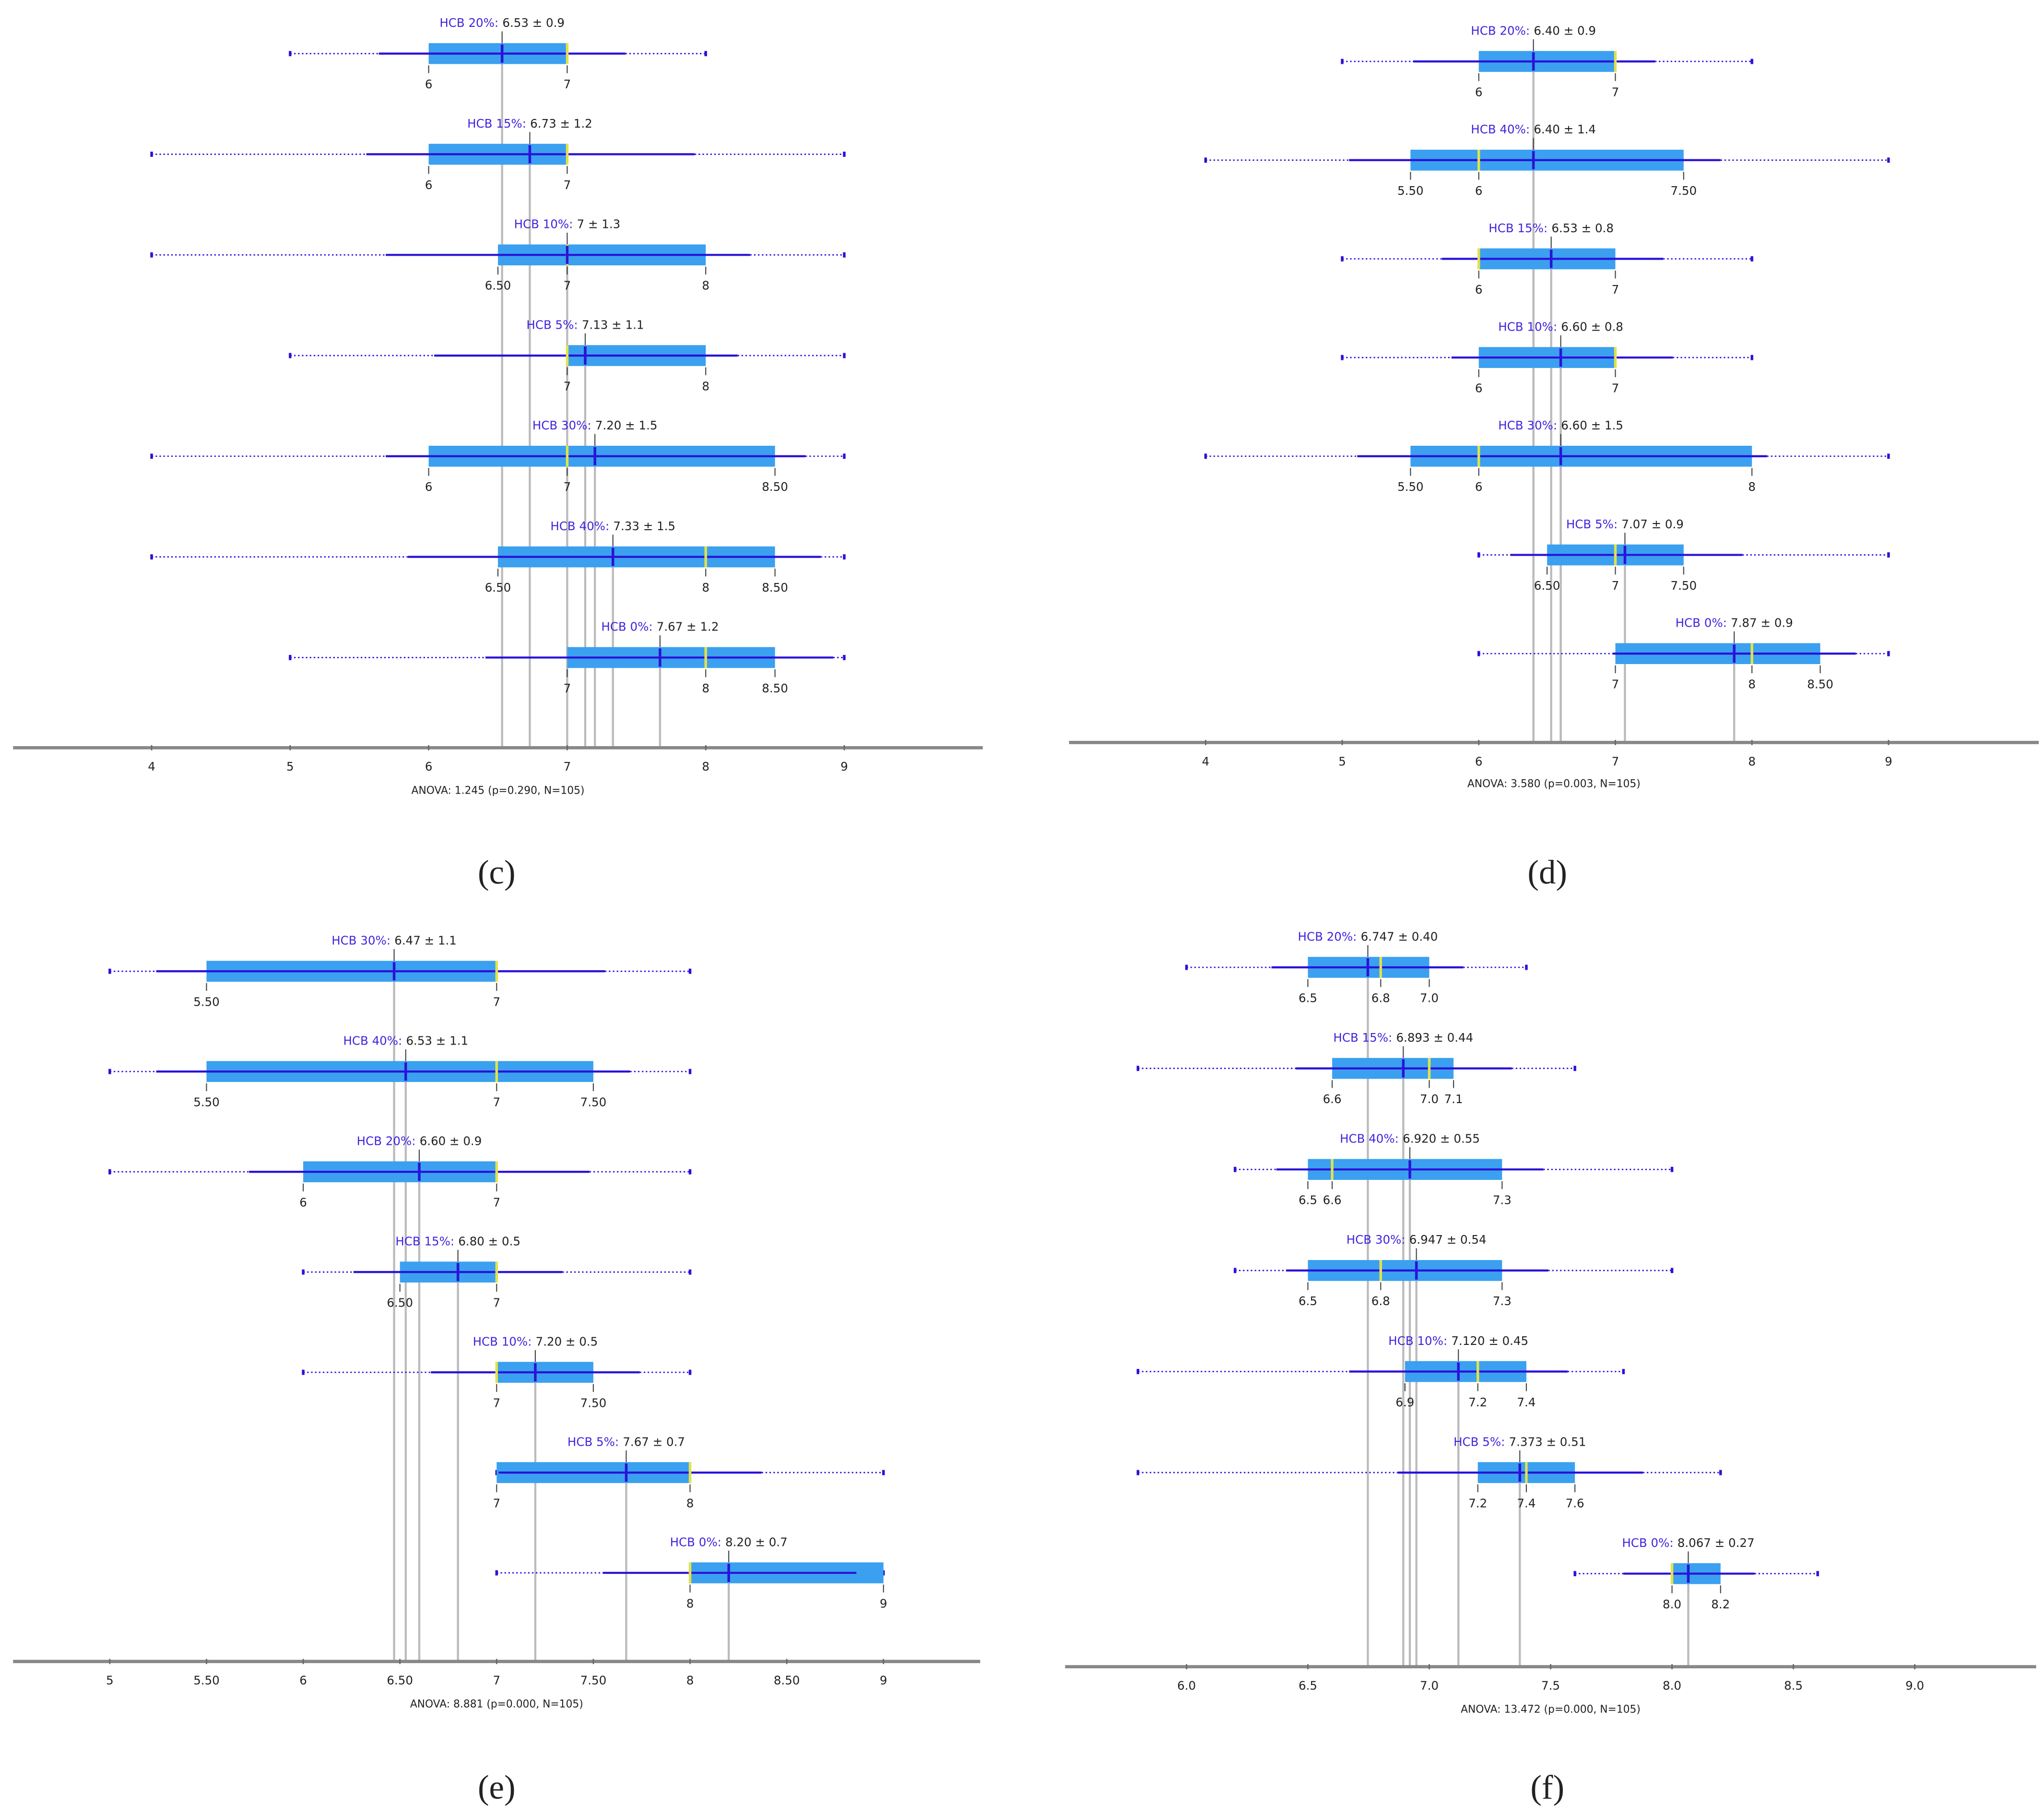  I want to click on panel-label: (d), so click(1547, 873).